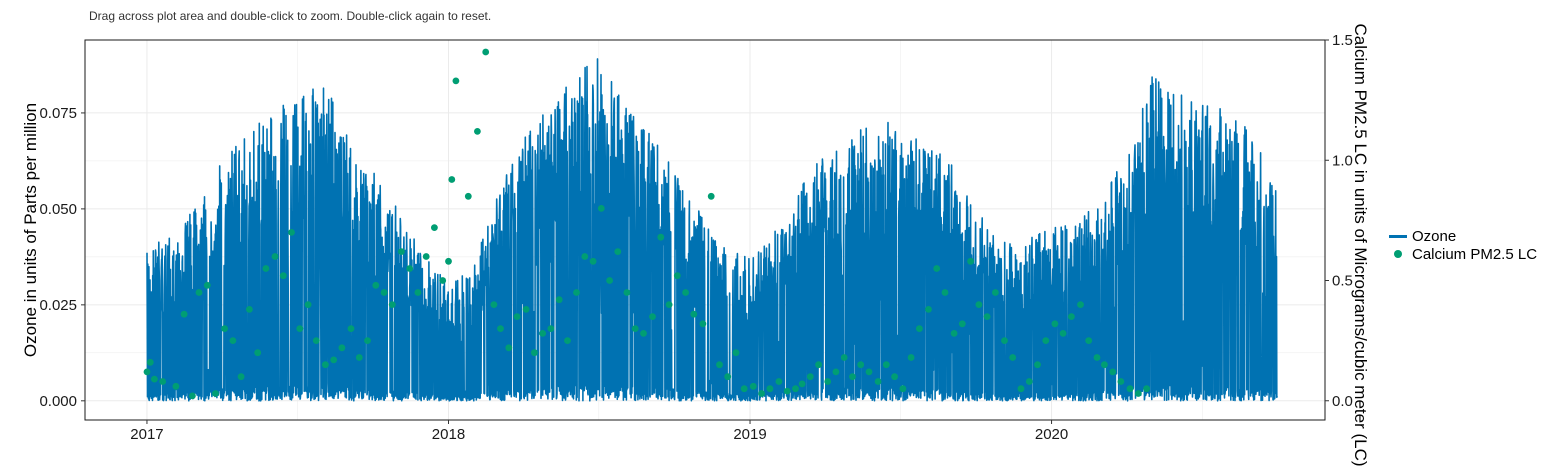 Image resolution: width=1547 pixels, height=469 pixels. Describe the element at coordinates (448, 434) in the screenshot. I see `x-tick-label: 2018` at that location.